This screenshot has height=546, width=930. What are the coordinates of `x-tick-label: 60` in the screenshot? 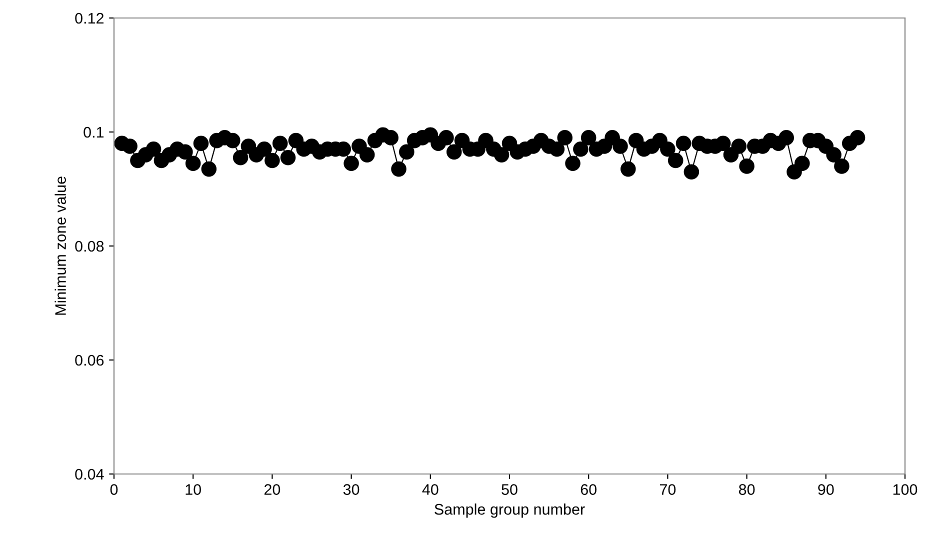 It's located at (588, 489).